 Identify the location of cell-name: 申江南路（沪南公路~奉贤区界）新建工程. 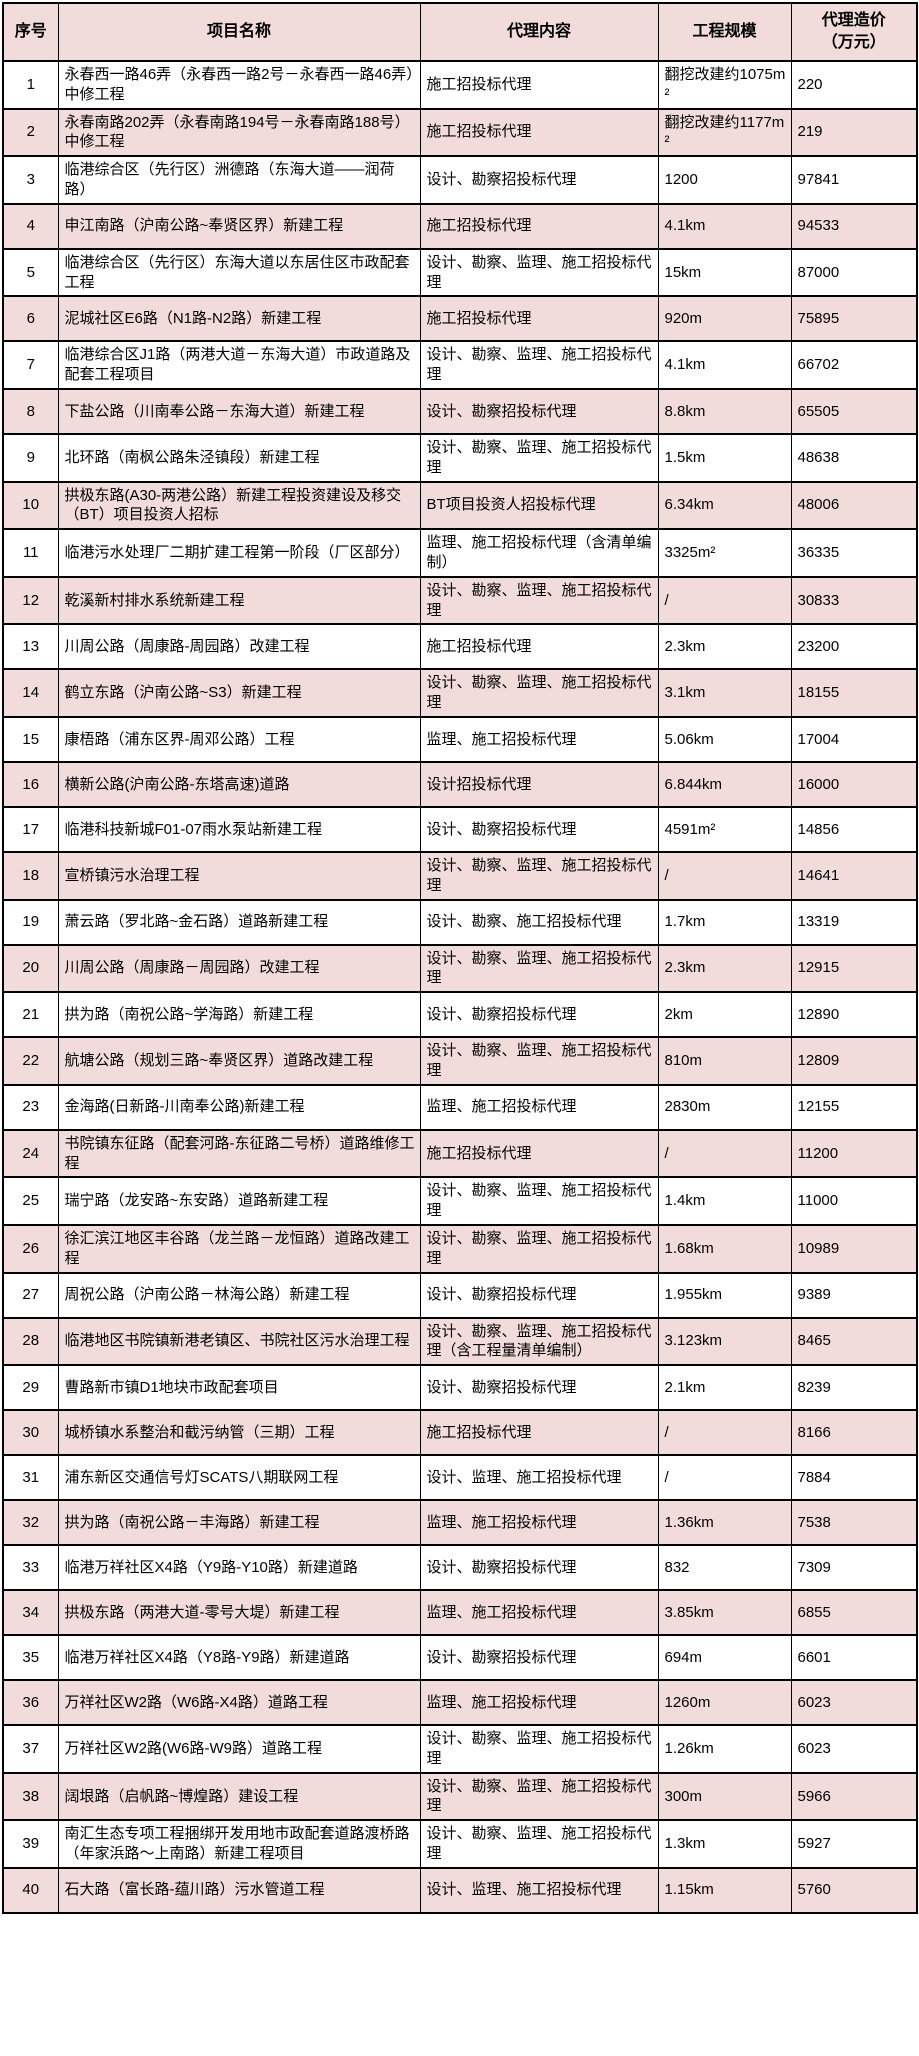
(239, 226).